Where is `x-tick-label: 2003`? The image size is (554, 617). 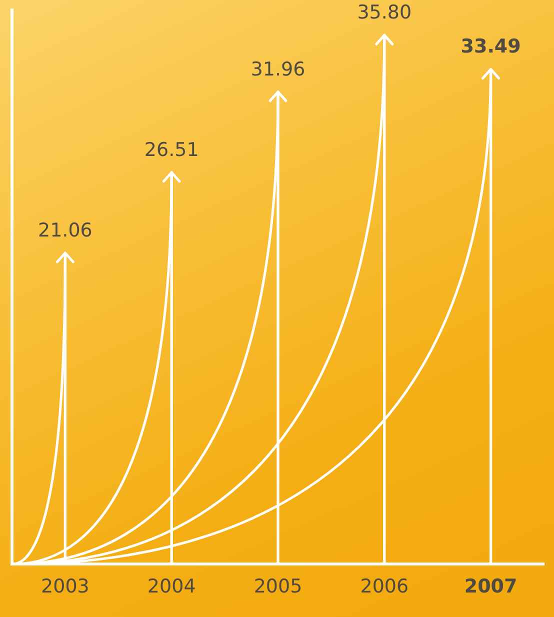 x-tick-label: 2003 is located at coordinates (65, 587).